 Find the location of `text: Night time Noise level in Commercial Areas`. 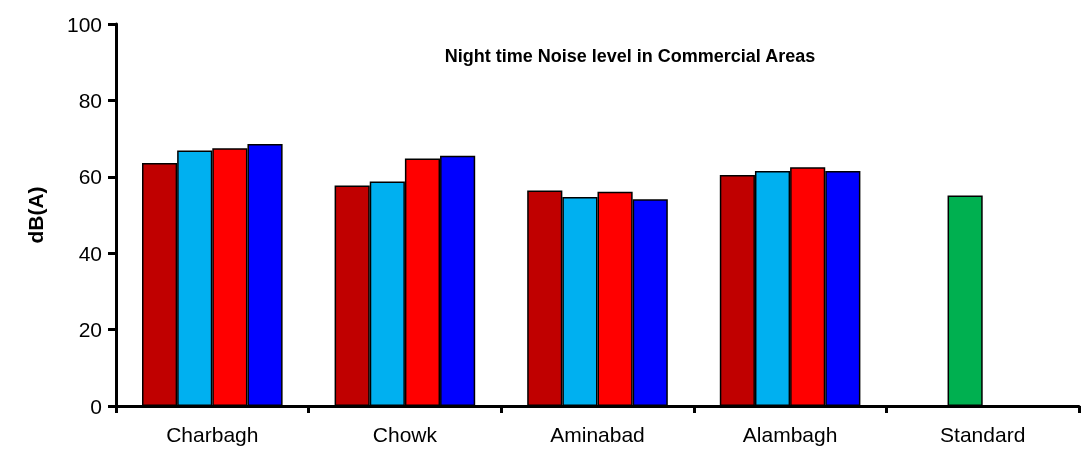

text: Night time Noise level in Commercial Areas is located at coordinates (630, 56).